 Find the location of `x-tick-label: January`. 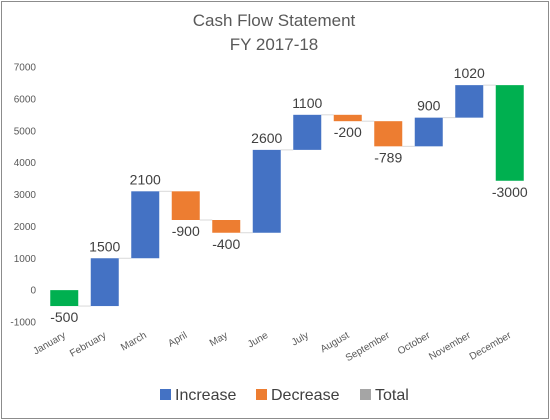

x-tick-label: January is located at coordinates (49, 343).